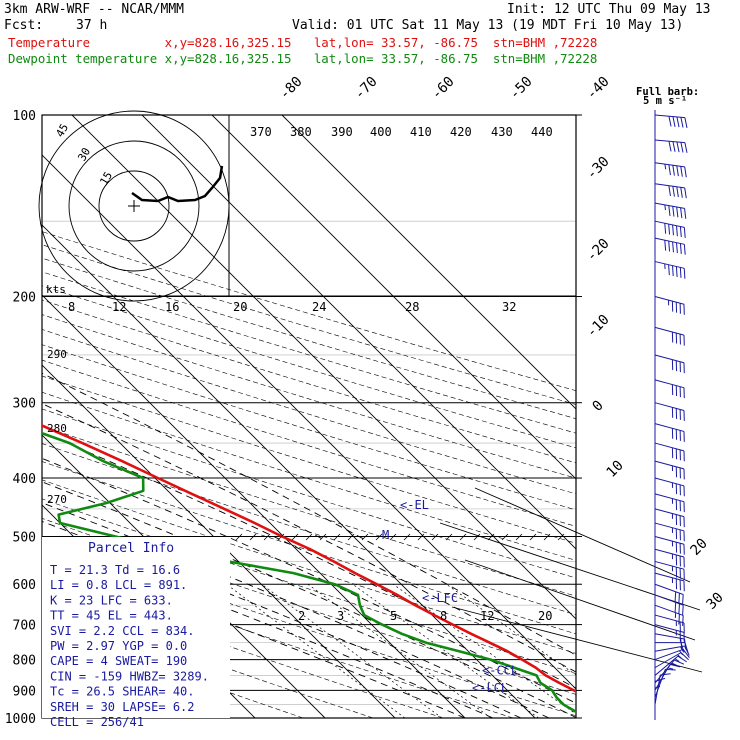 The image size is (740, 740). I want to click on parcel-info-row: TT = 45 EL = 443., so click(111, 616).